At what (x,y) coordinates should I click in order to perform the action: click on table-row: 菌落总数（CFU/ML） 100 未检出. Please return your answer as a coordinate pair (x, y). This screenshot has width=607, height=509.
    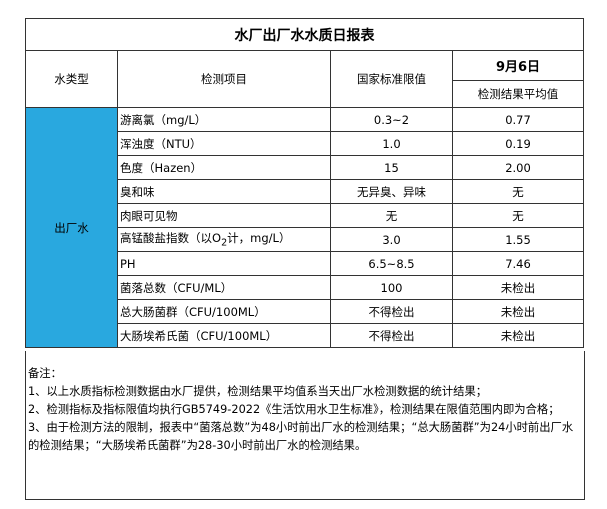
    Looking at the image, I should click on (305, 287).